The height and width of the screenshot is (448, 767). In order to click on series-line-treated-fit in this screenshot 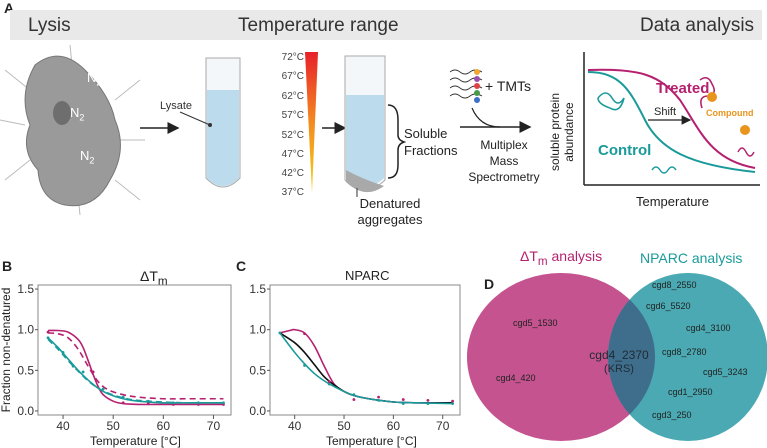, I will do `click(136, 367)`.